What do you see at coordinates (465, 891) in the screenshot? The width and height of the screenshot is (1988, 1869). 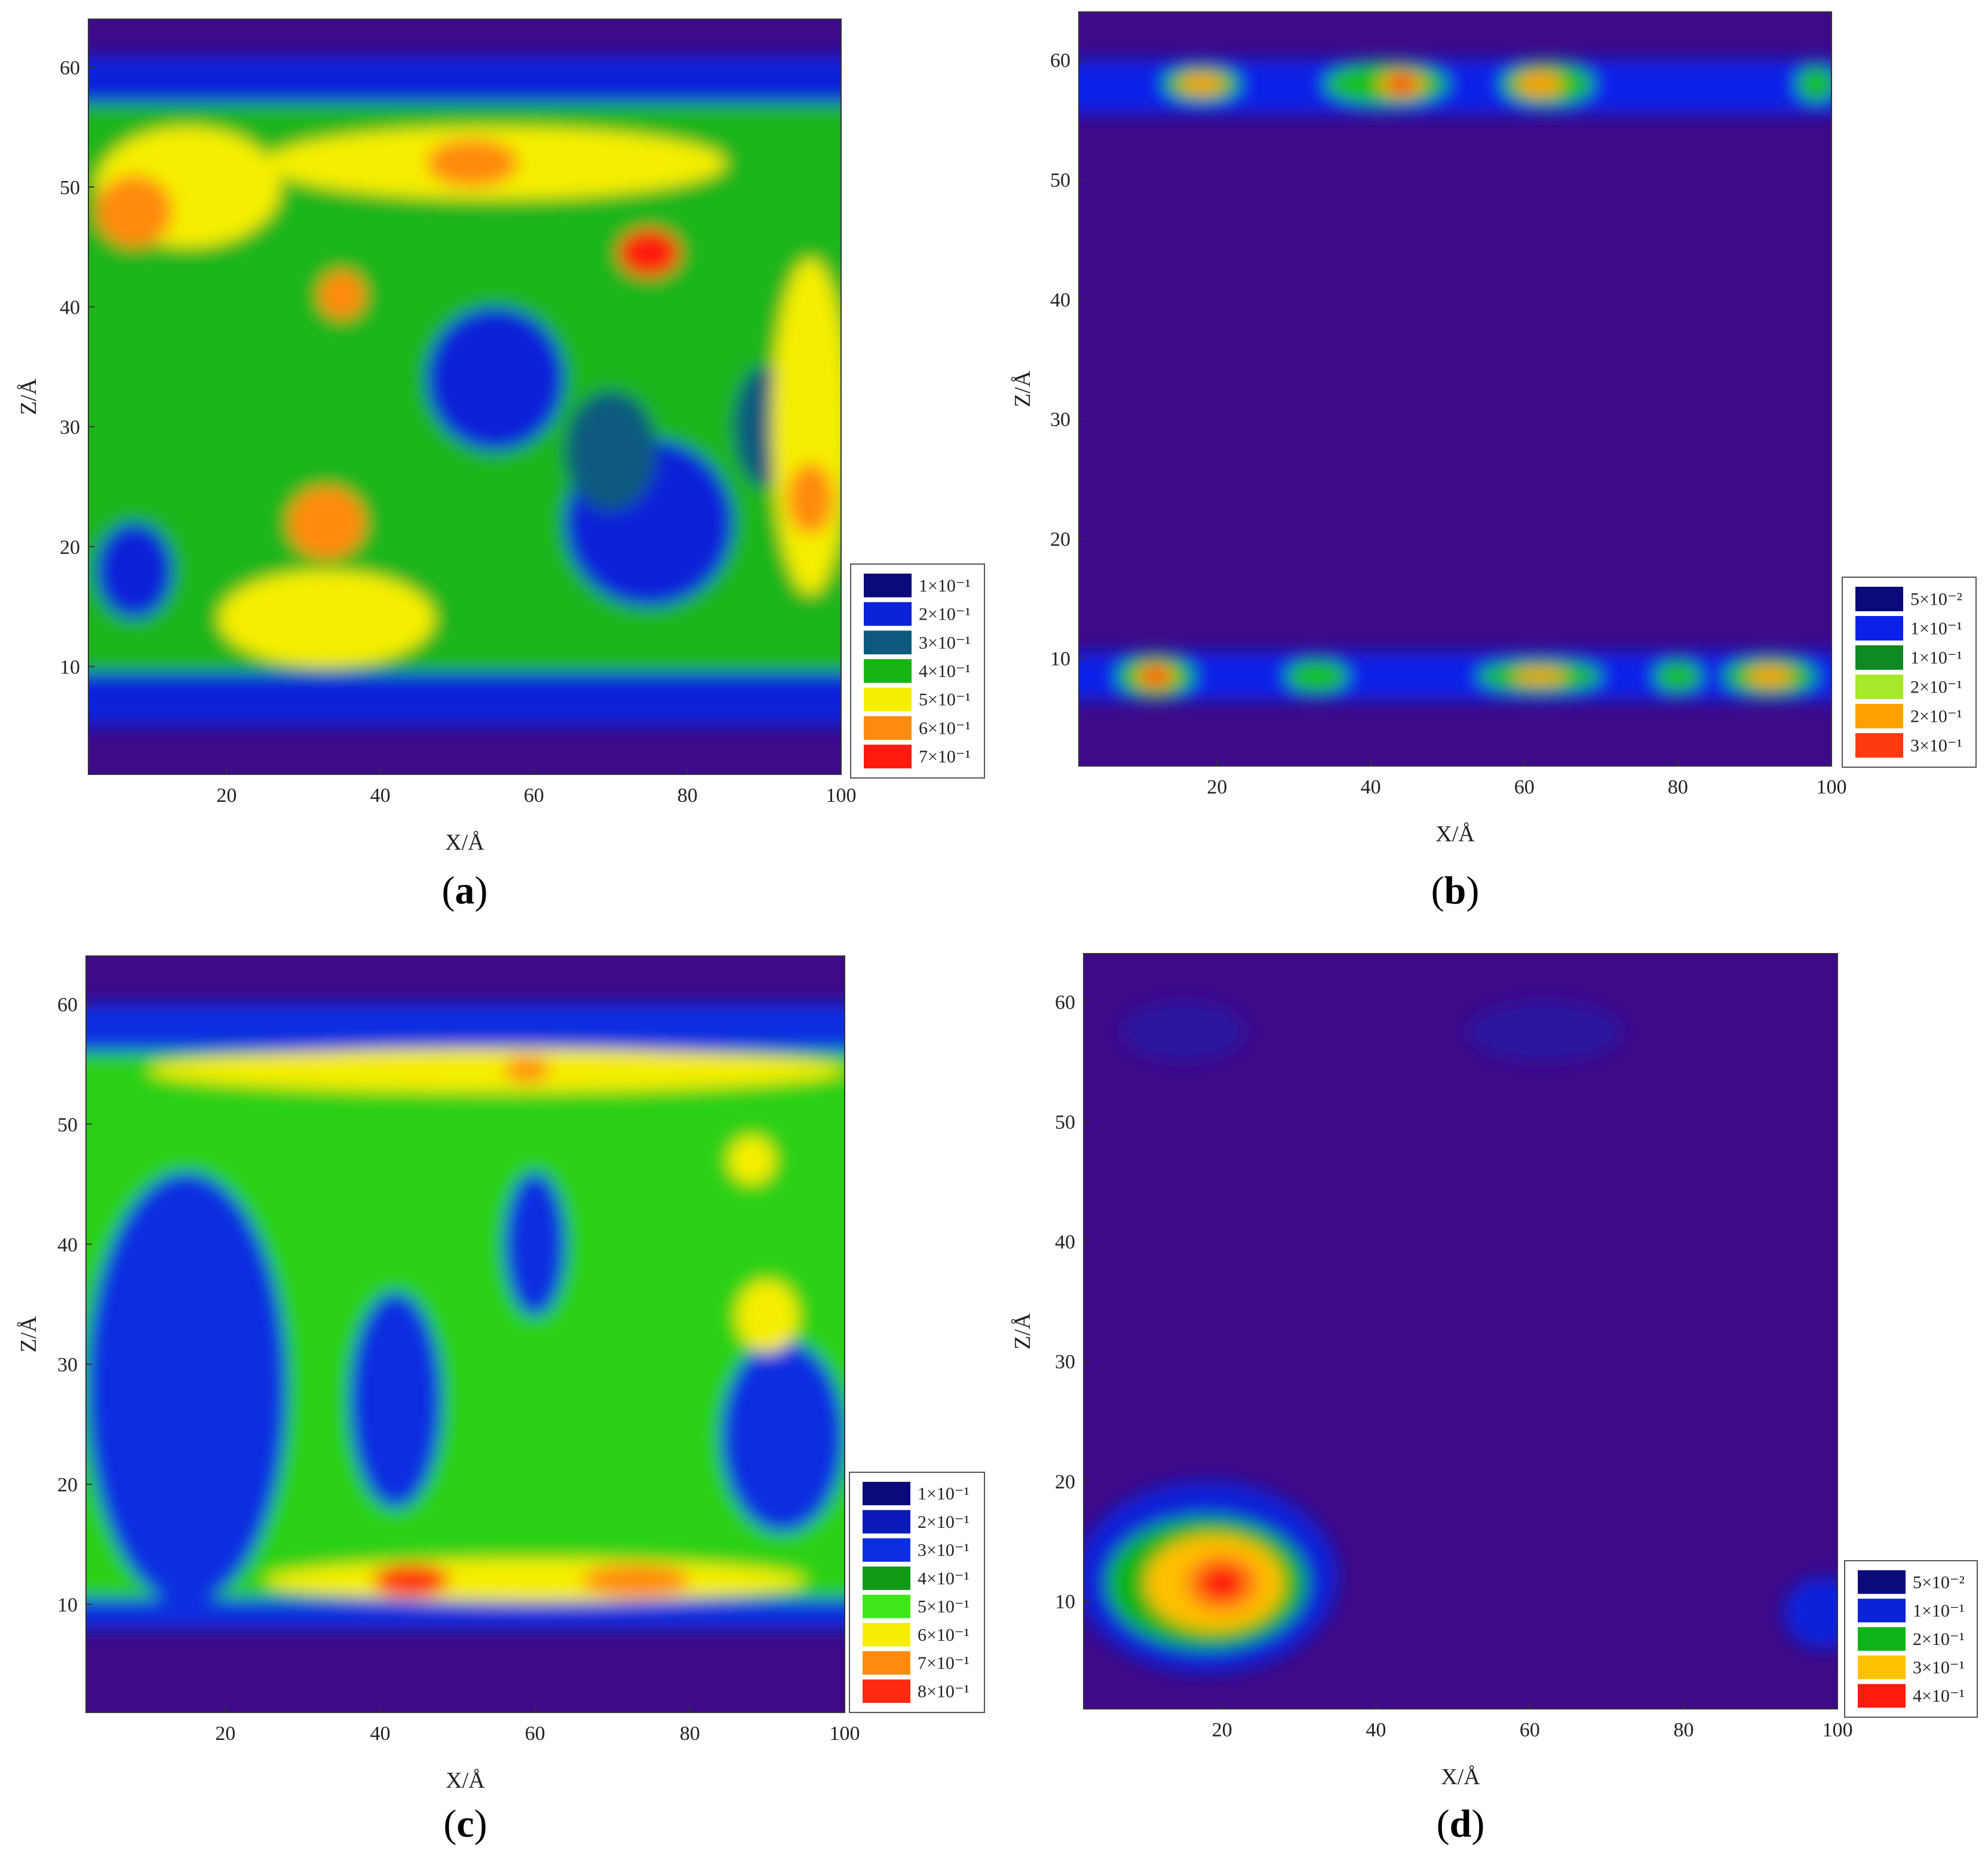 I see `panel-label: (a)` at bounding box center [465, 891].